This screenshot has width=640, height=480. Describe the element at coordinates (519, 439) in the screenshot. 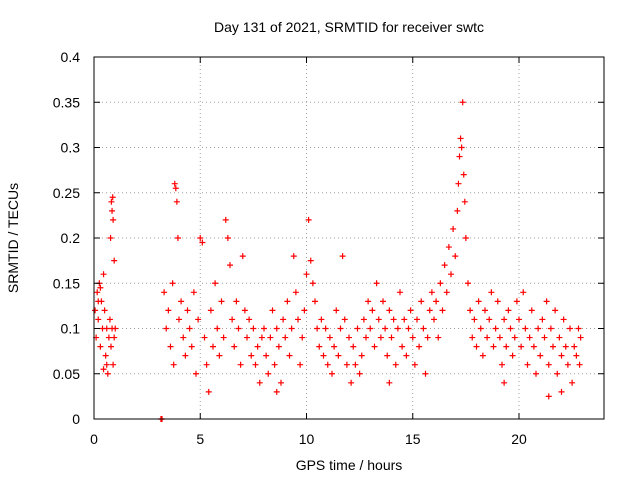

I see `x-tick-label: 20` at that location.